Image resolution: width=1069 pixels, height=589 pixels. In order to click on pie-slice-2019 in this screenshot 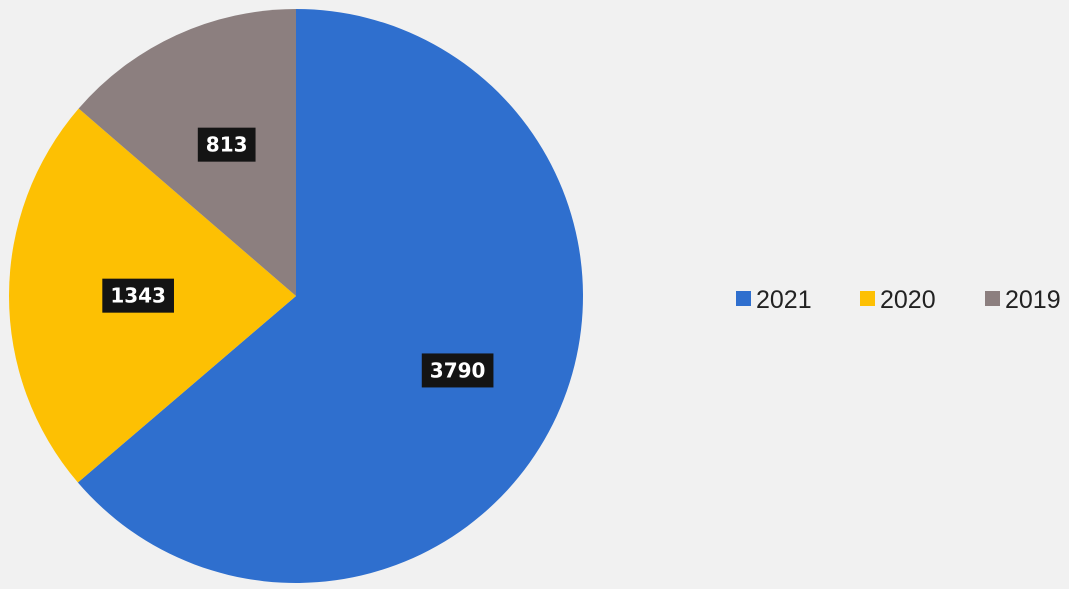, I will do `click(187, 152)`.